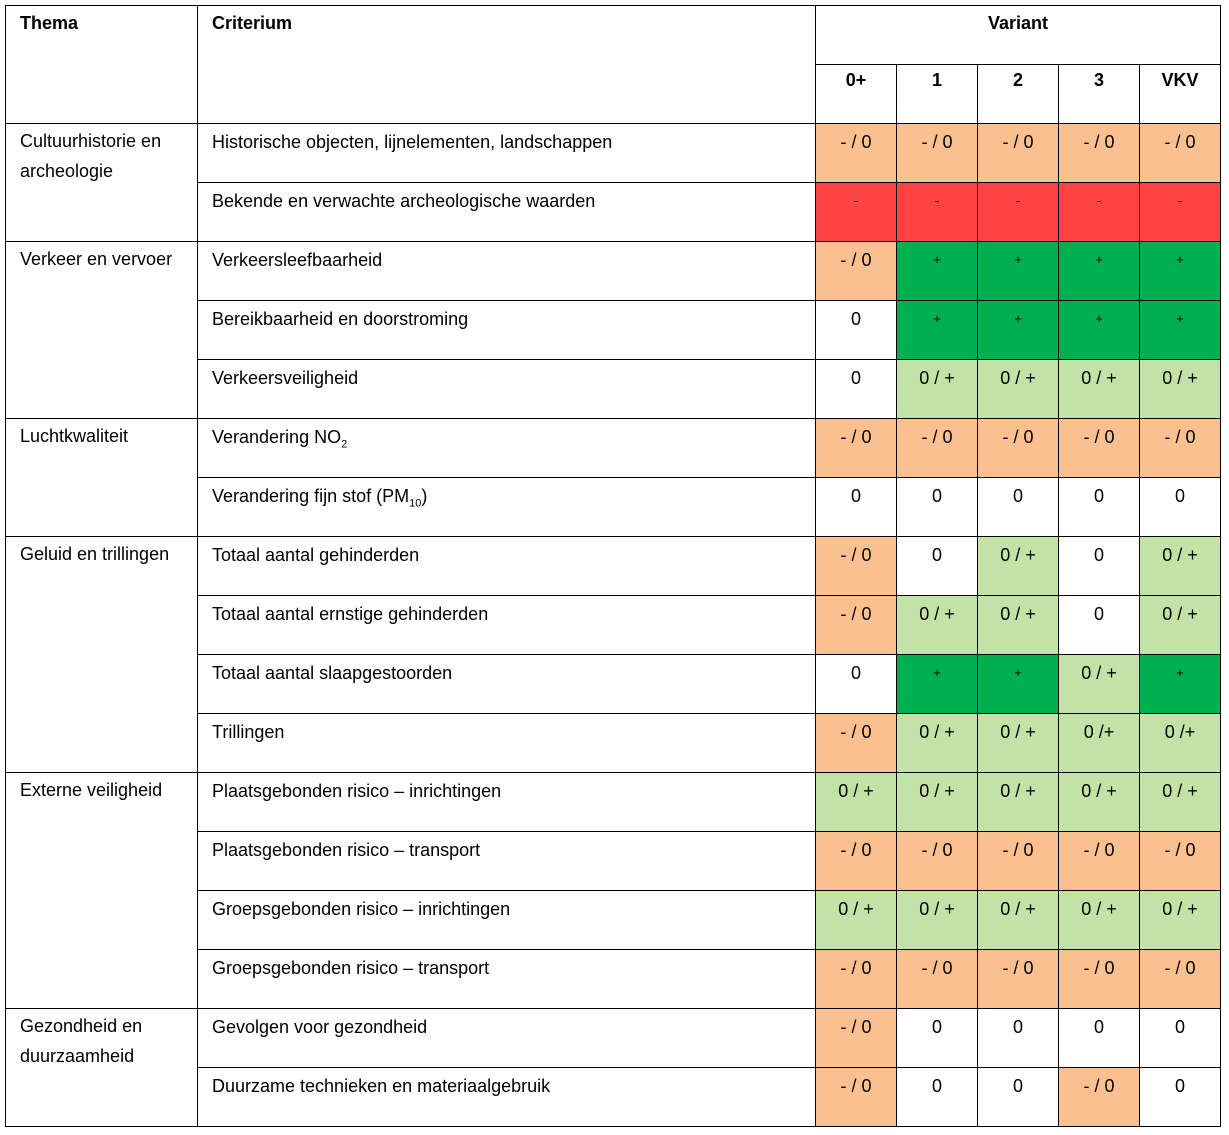 The image size is (1229, 1135). I want to click on thema-cell: Luchtkwaliteit, so click(101, 477).